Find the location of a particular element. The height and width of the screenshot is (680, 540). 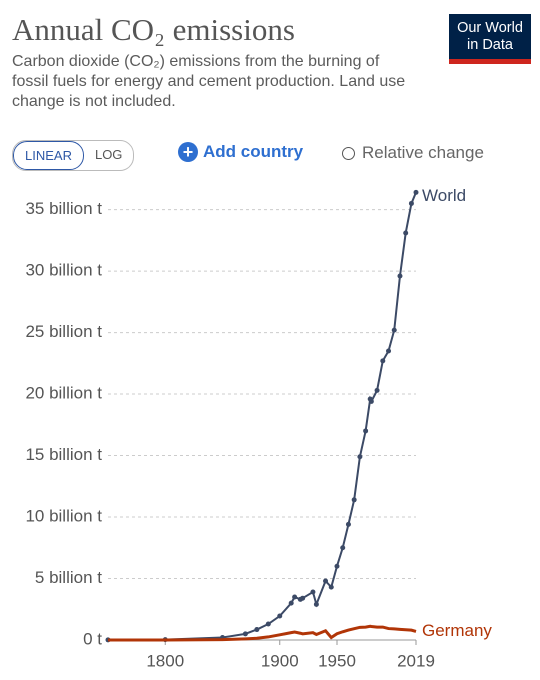

y-tick-label: 20 billion t is located at coordinates (63, 393).